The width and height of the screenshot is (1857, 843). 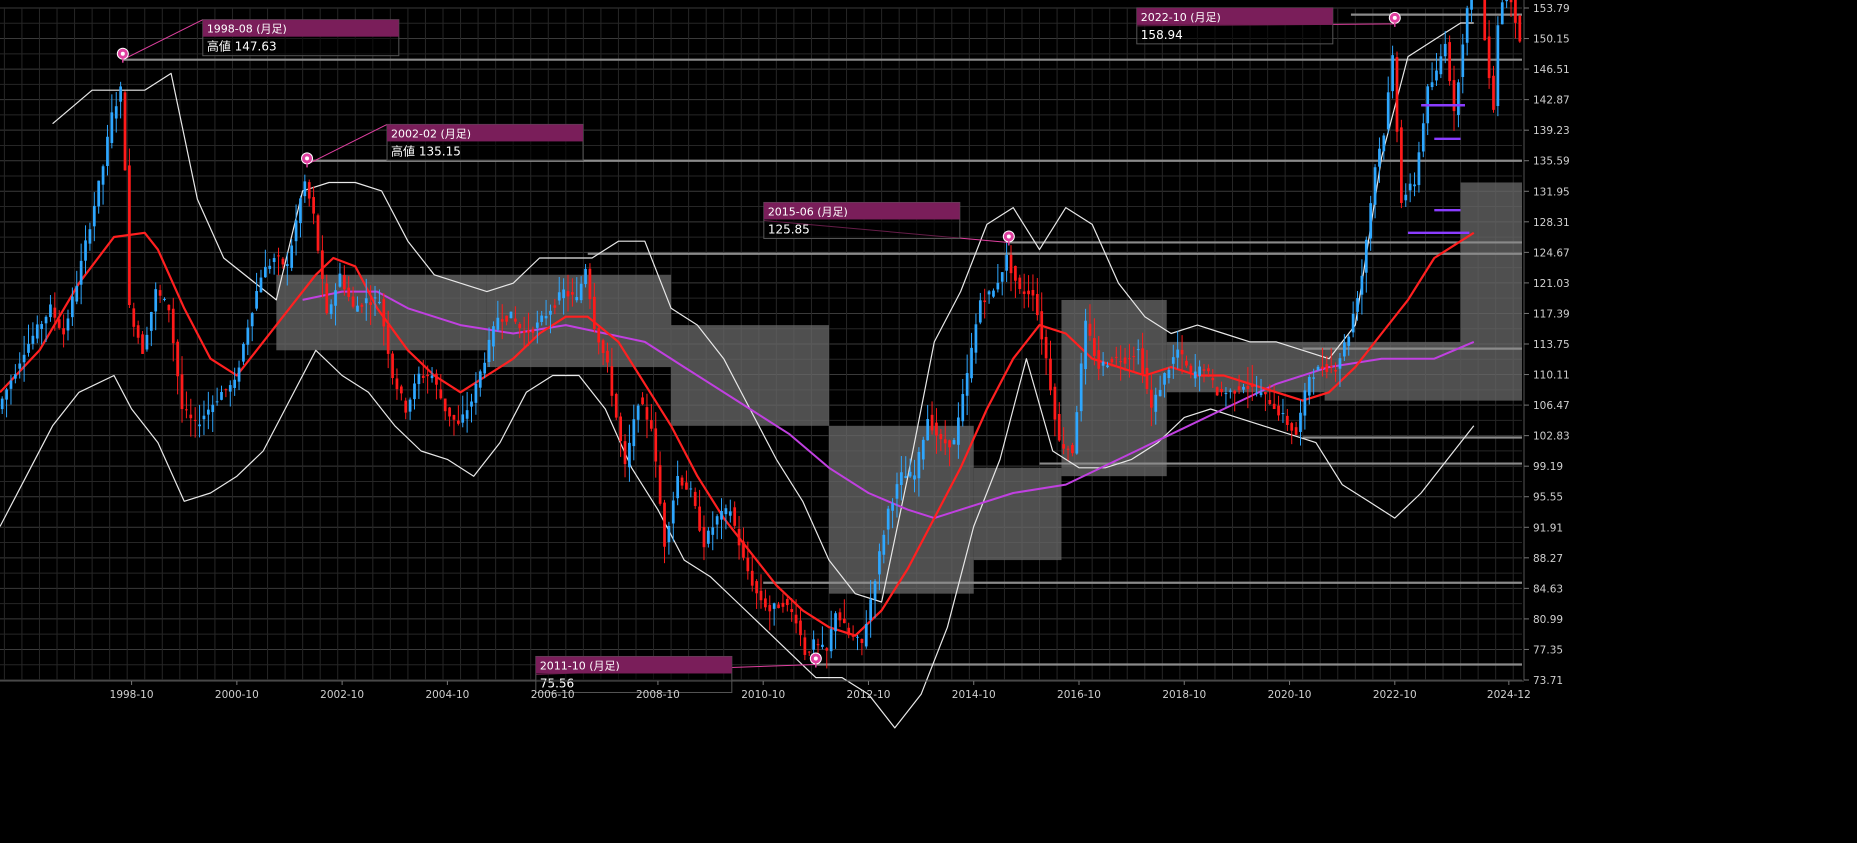 I want to click on time-tick-label: 2010-10, so click(x=763, y=695).